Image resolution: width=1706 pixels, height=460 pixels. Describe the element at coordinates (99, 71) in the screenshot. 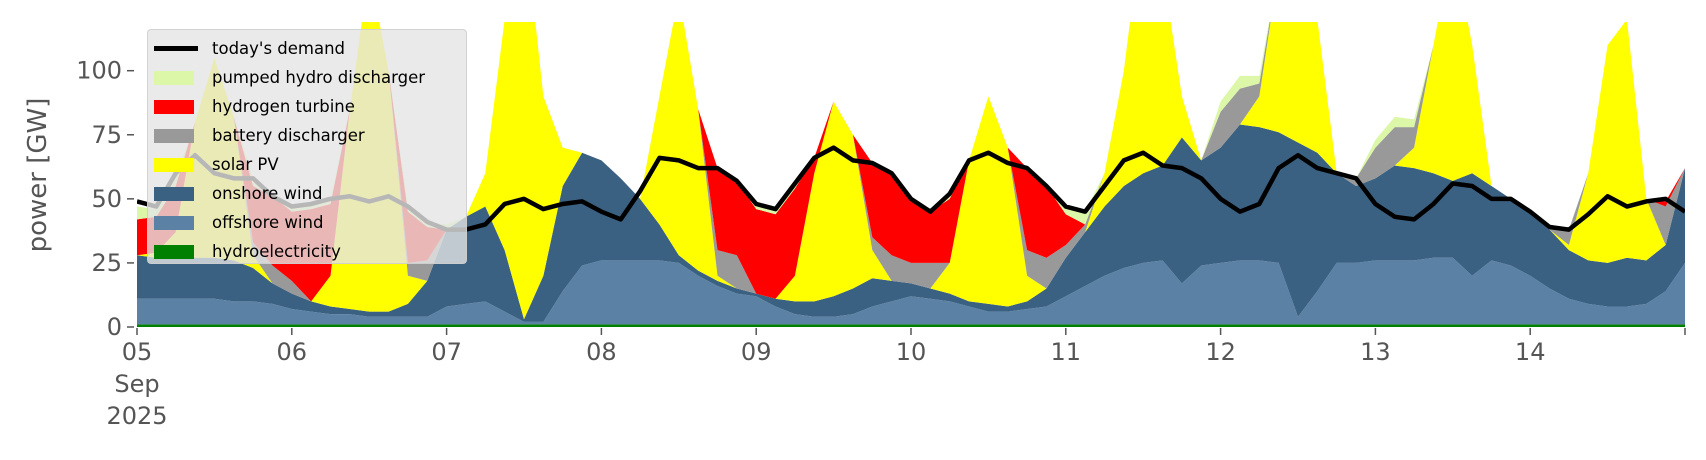

I see `y-tick-label: 100` at that location.